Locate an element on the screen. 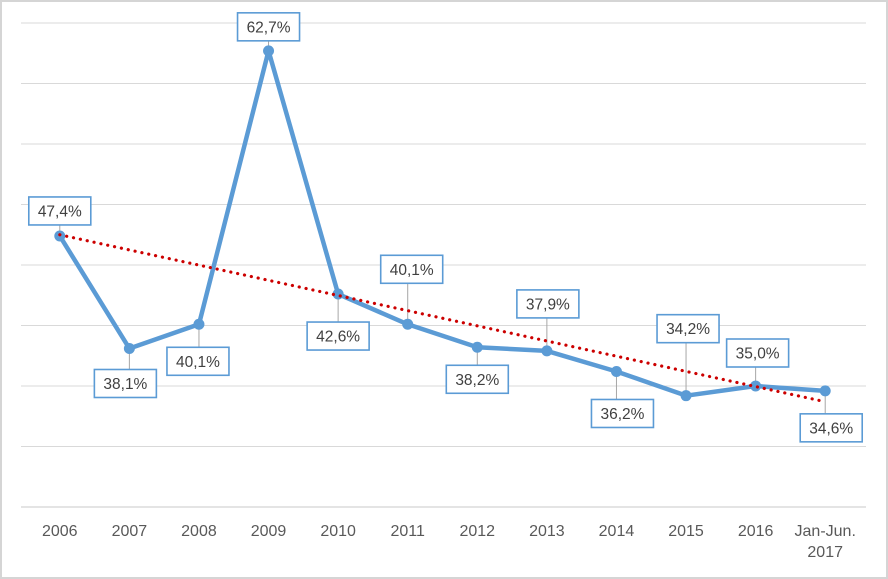  data-label-text: 38,1% is located at coordinates (125, 384).